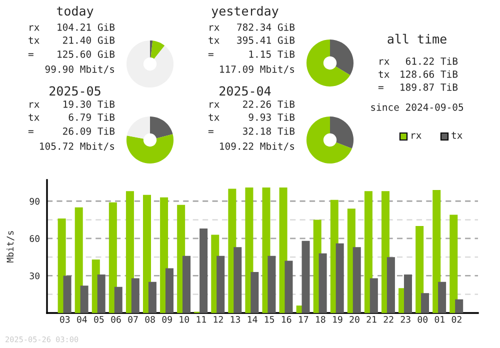  Describe the element at coordinates (419, 61) in the screenshot. I see `text: rx 61.22 TiB` at that location.